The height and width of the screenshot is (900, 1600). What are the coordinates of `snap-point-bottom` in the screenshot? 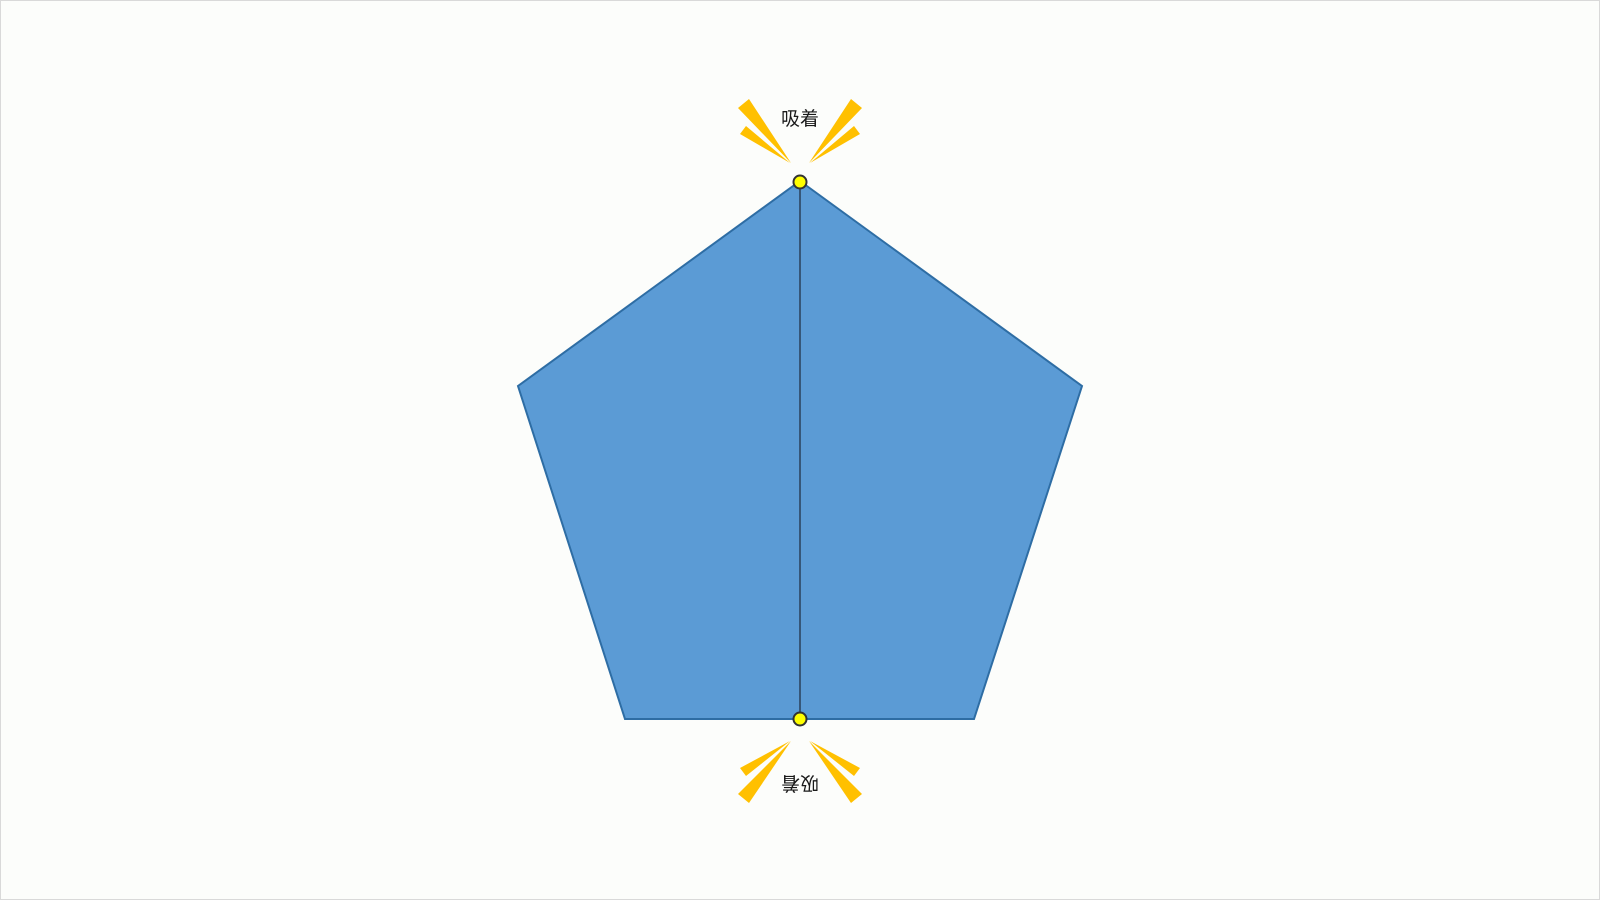 It's located at (800, 719).